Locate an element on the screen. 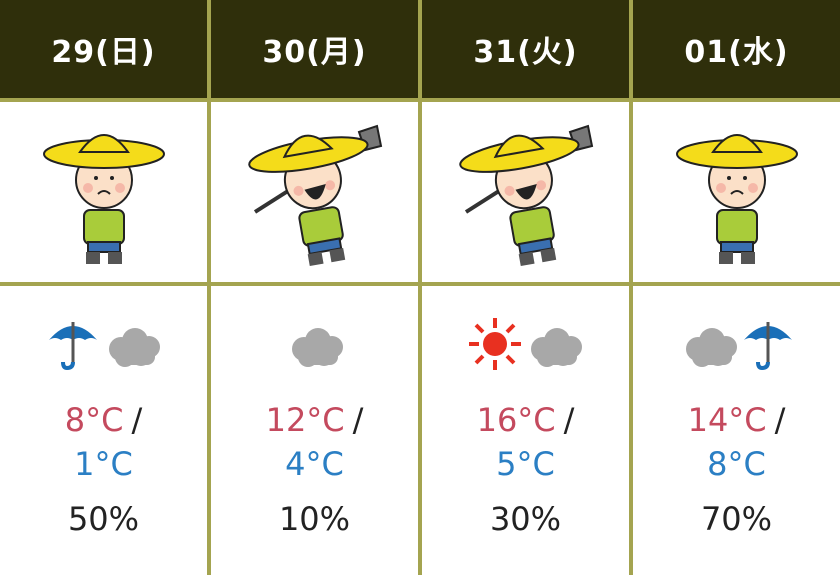 This screenshot has width=840, height=575. low-temp: 4°C is located at coordinates (314, 464).